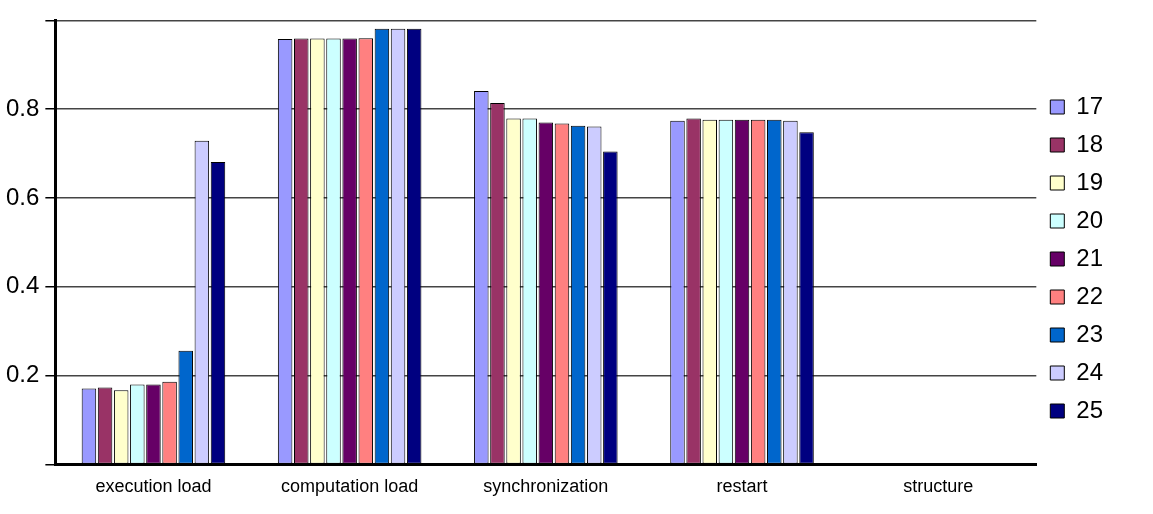 This screenshot has width=1153, height=514. I want to click on legend-label: 23, so click(1090, 333).